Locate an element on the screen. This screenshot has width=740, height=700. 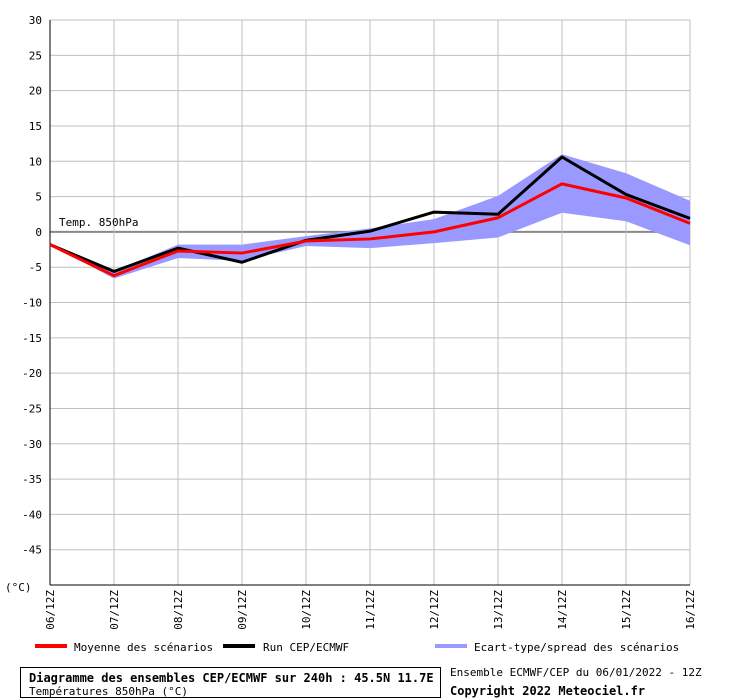
y-tick-label: -15 is located at coordinates (32, 338).